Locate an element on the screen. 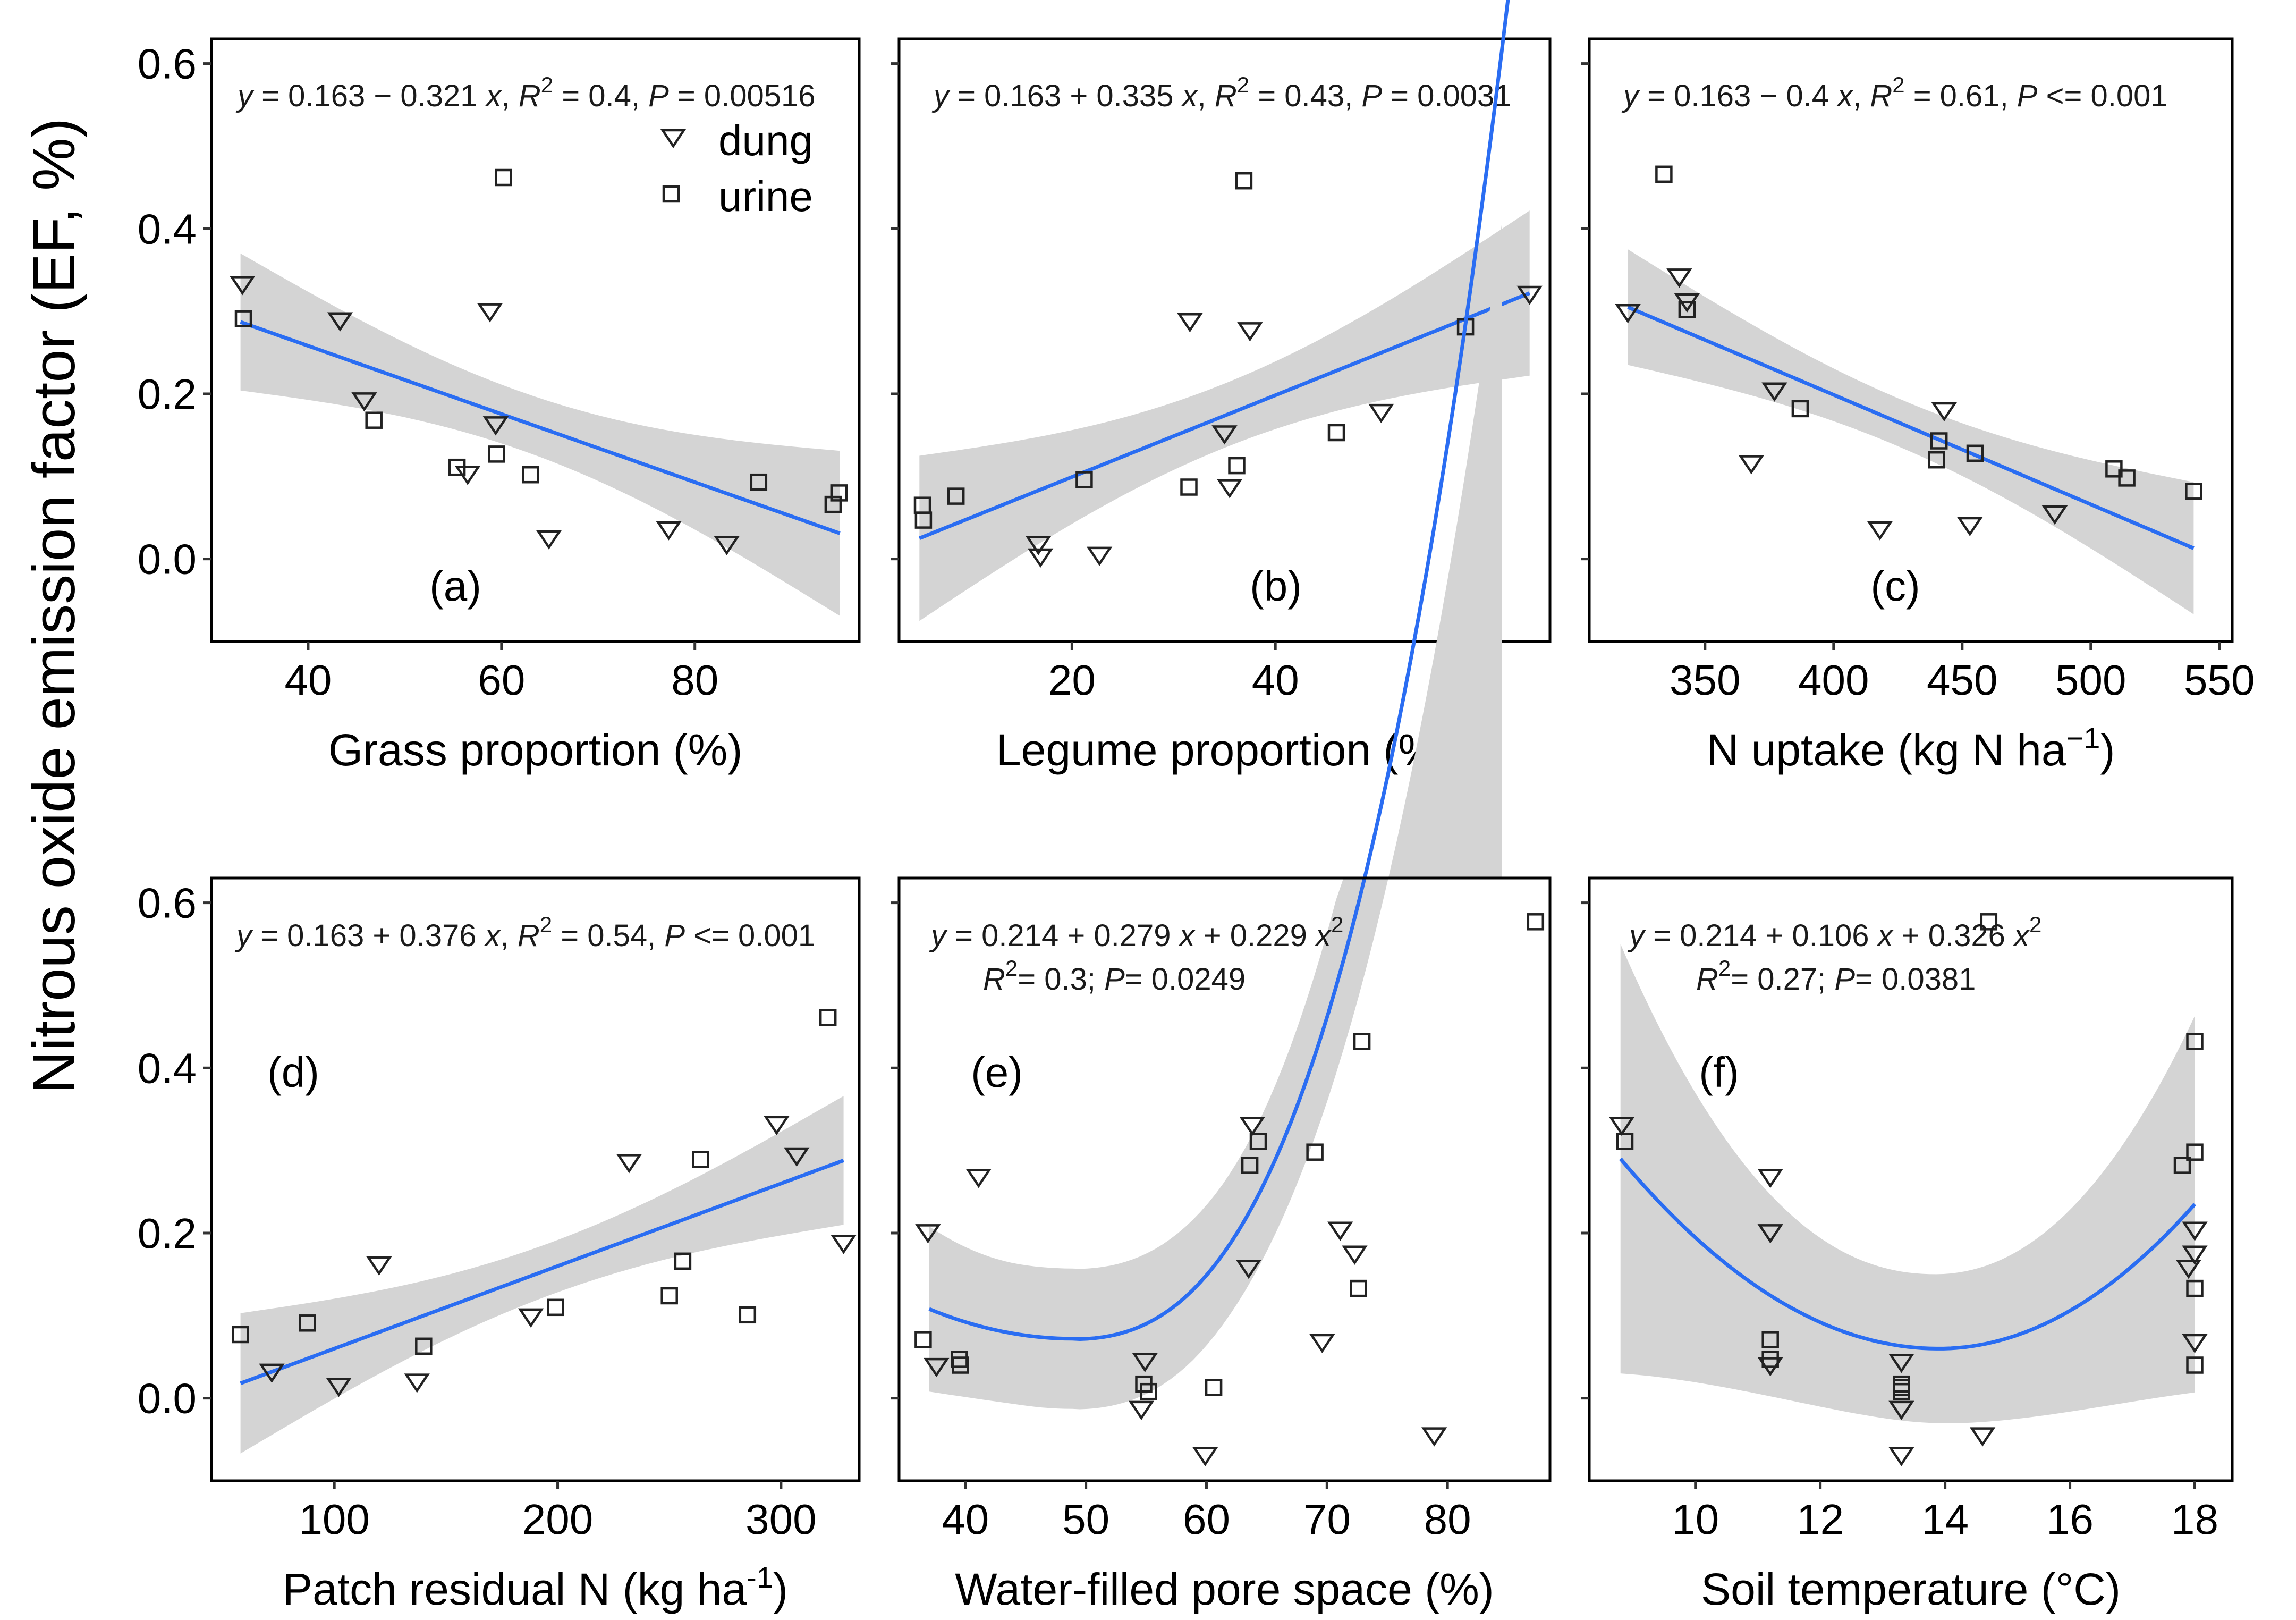 The width and height of the screenshot is (2296, 1620). x-axis-title: Grass proportion (%) is located at coordinates (535, 750).